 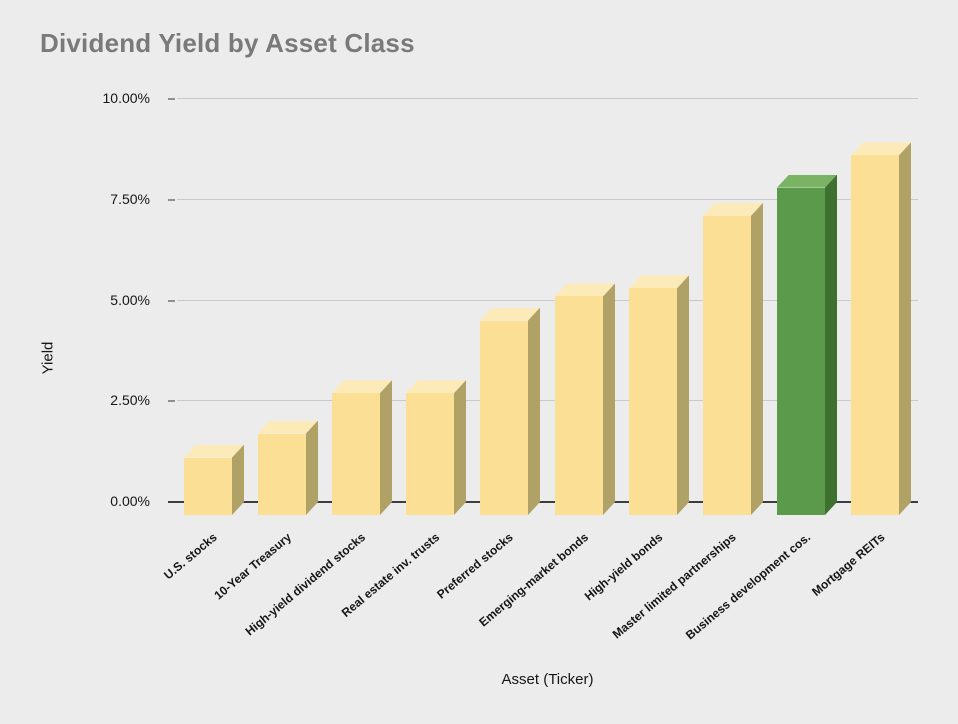 I want to click on bar-master-limited-partnerships, so click(x=733, y=358).